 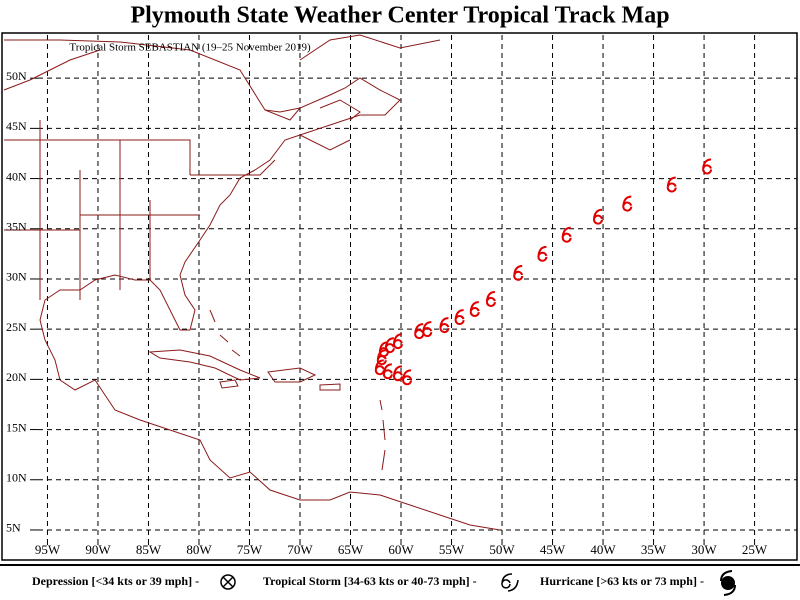 I want to click on x-tick-label: 30W, so click(x=704, y=549).